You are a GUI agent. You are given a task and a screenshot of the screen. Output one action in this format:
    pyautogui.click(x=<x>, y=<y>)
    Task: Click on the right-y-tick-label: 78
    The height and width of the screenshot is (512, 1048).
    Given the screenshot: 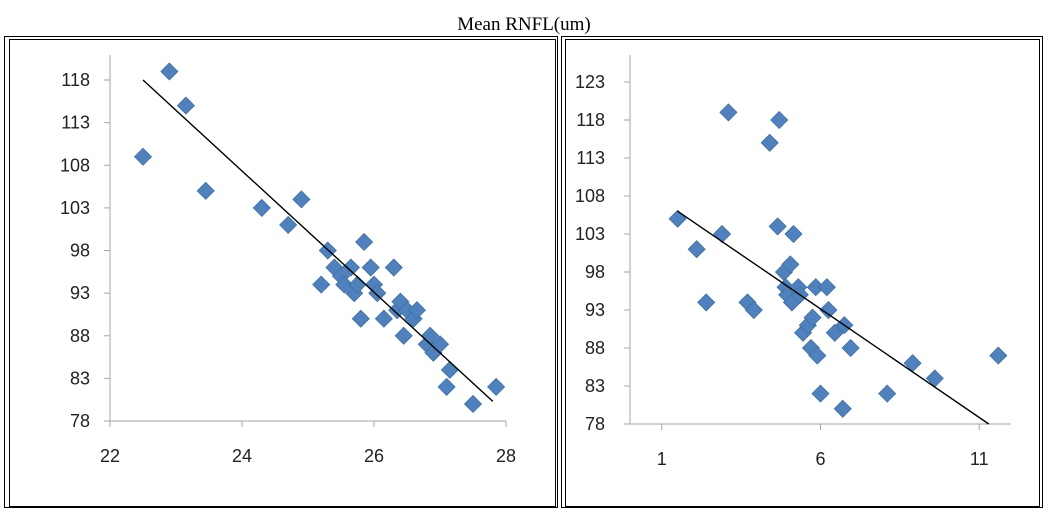 What is the action you would take?
    pyautogui.click(x=595, y=424)
    